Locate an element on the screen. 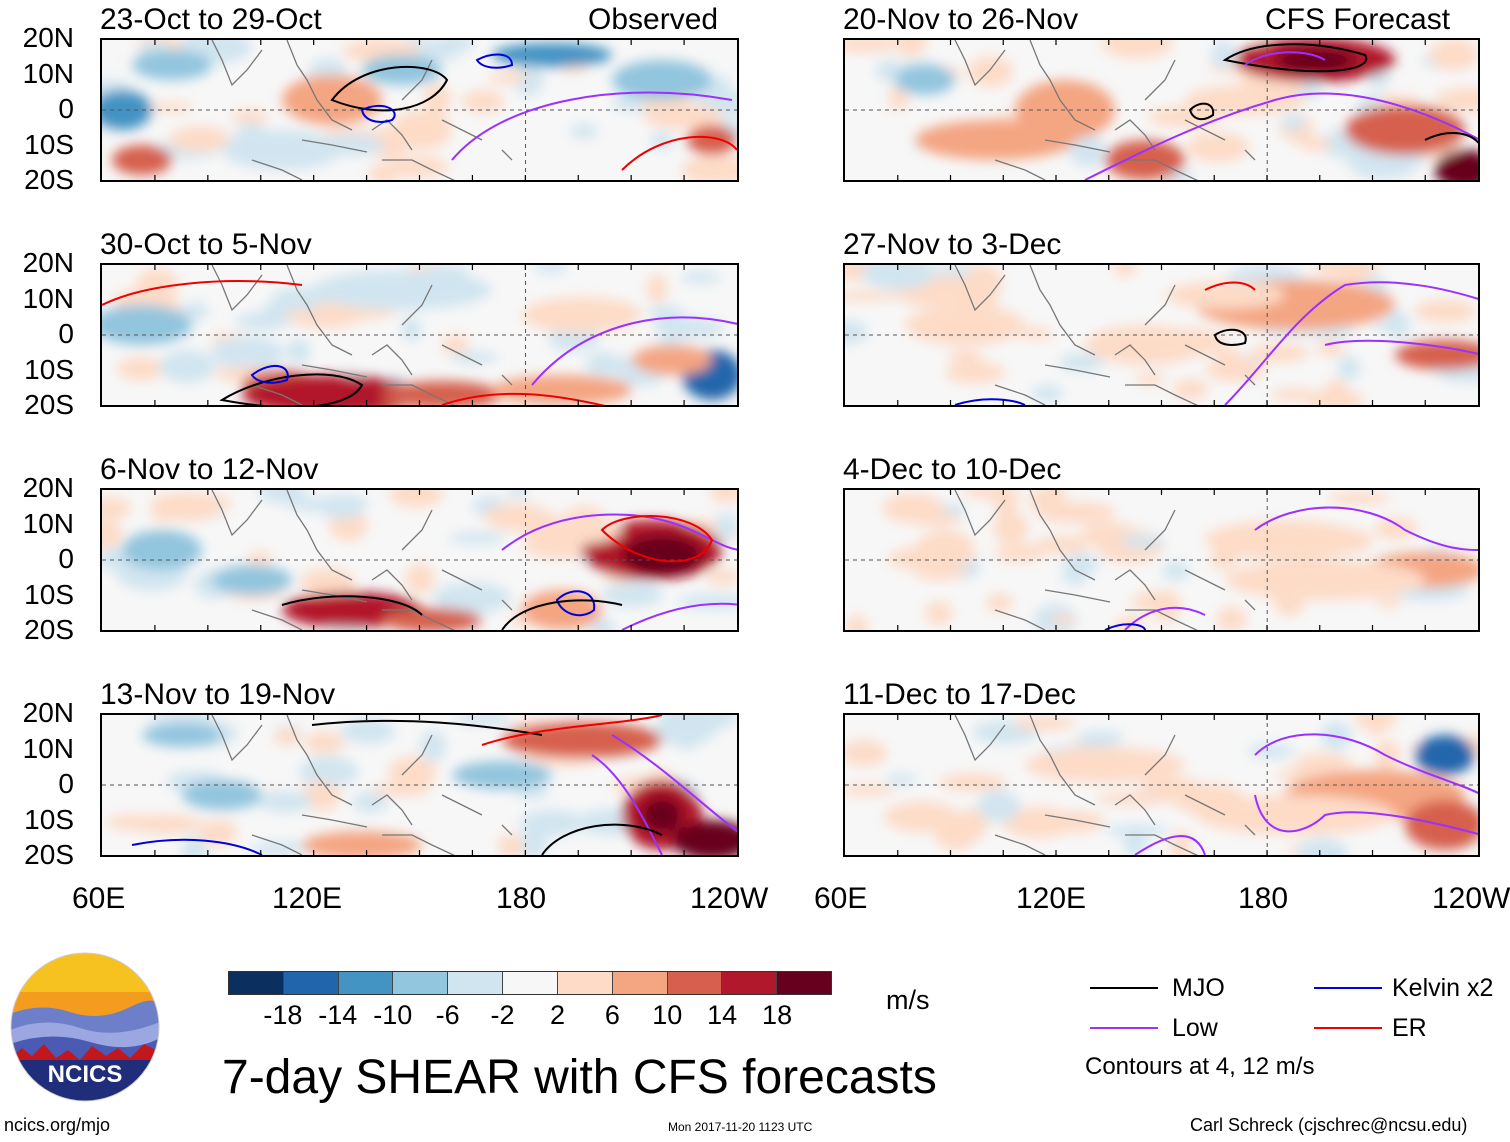  panel-title-obs-2: 30-Oct to 5-Nov is located at coordinates (206, 244).